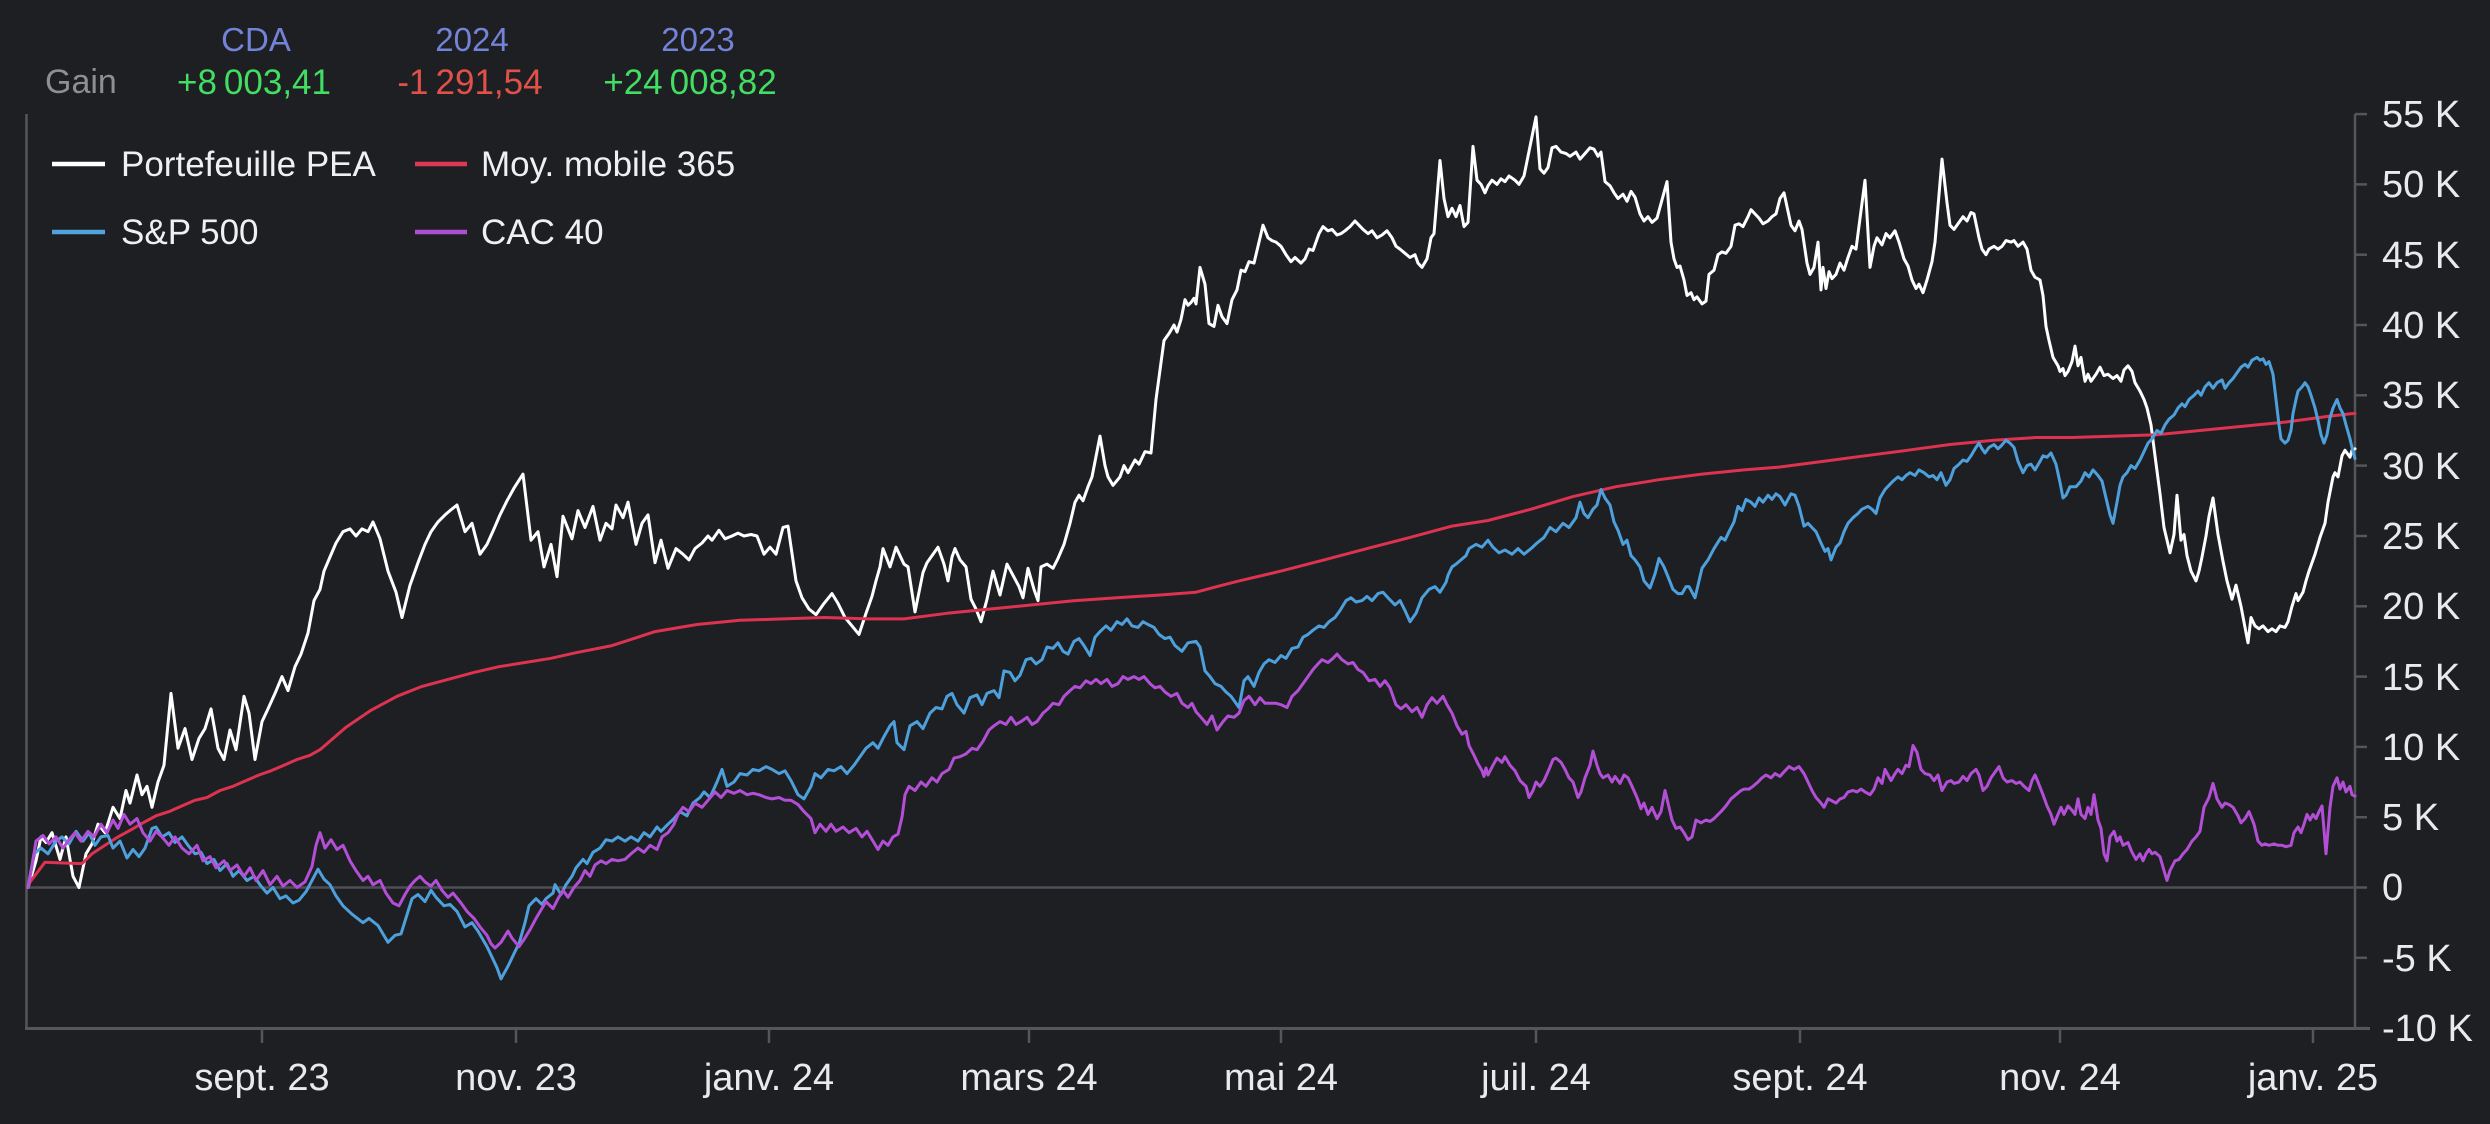 The image size is (2490, 1124). Describe the element at coordinates (2421, 607) in the screenshot. I see `svg-text: 20 K` at that location.